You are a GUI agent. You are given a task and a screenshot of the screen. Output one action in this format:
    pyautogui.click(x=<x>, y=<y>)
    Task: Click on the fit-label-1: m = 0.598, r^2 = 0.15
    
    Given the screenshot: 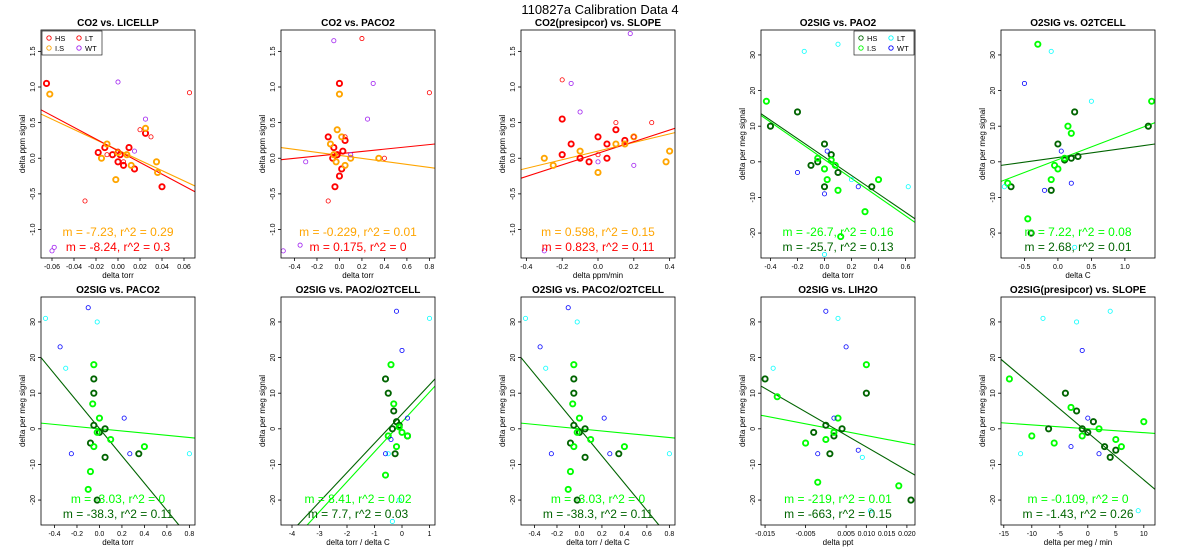 What is the action you would take?
    pyautogui.click(x=598, y=232)
    